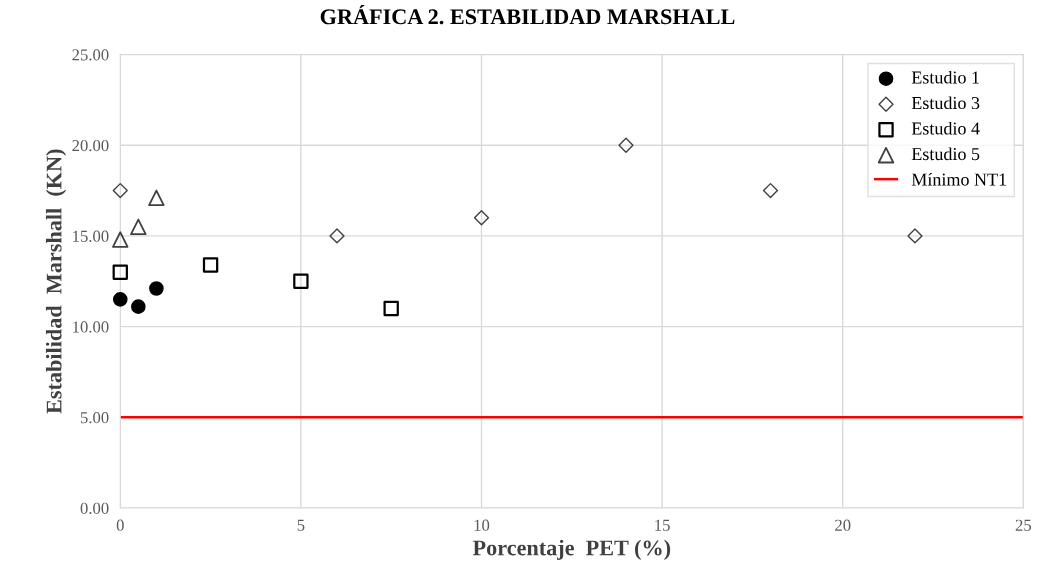 The height and width of the screenshot is (574, 1055). I want to click on x-tick-label: 20, so click(843, 525).